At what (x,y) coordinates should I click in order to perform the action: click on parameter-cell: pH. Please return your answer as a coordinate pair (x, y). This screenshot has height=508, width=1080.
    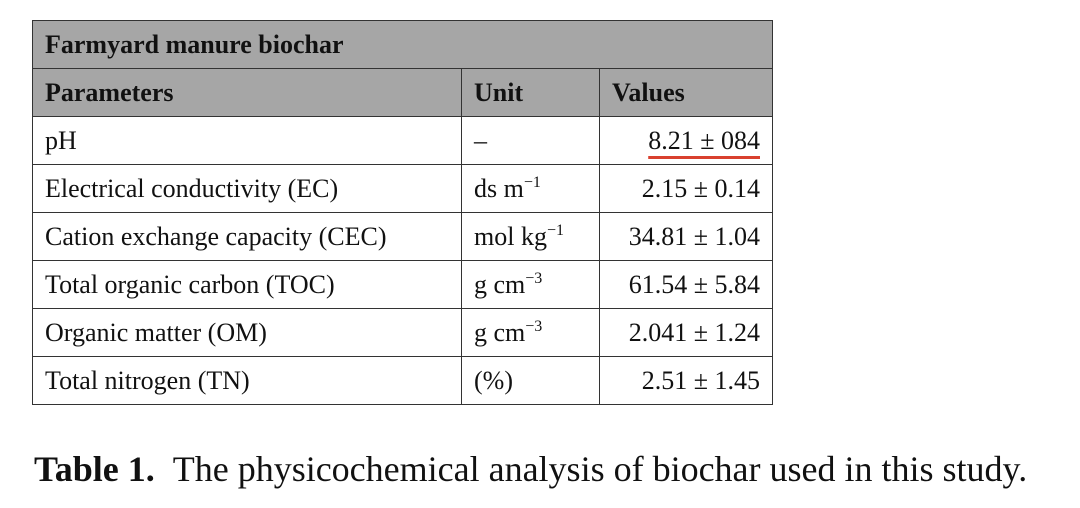
    Looking at the image, I should click on (247, 140).